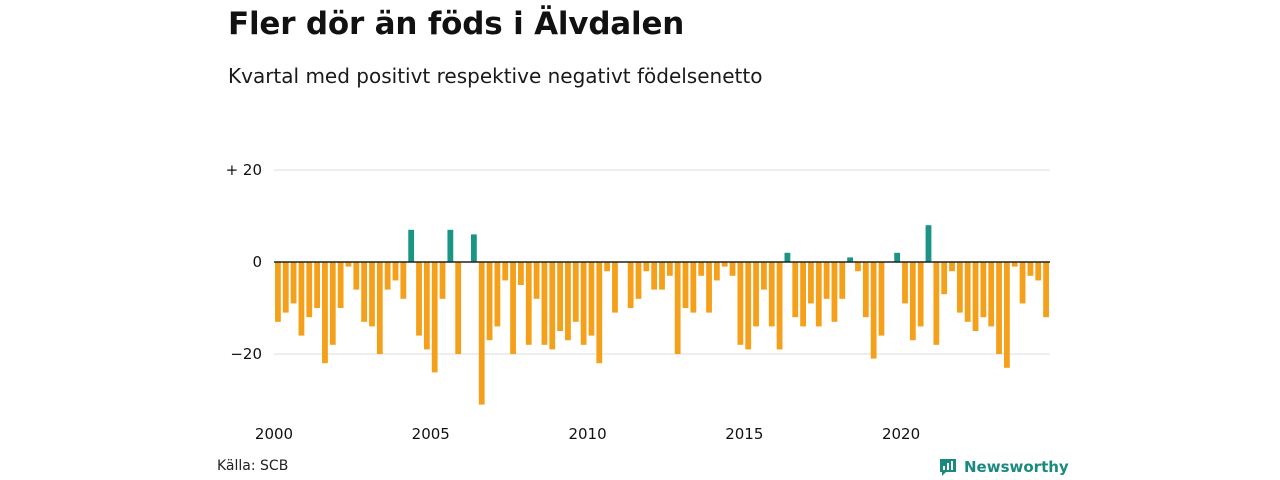 This screenshot has height=480, width=1280. What do you see at coordinates (587, 434) in the screenshot?
I see `x-tick-label: 2010` at bounding box center [587, 434].